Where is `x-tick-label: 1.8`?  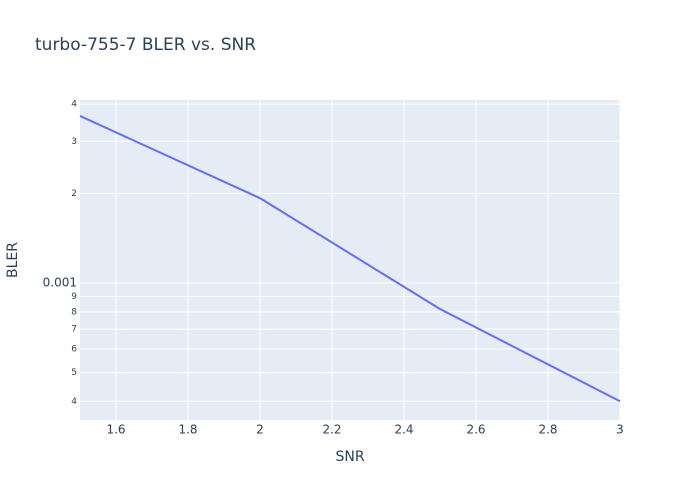
x-tick-label: 1.8 is located at coordinates (187, 430).